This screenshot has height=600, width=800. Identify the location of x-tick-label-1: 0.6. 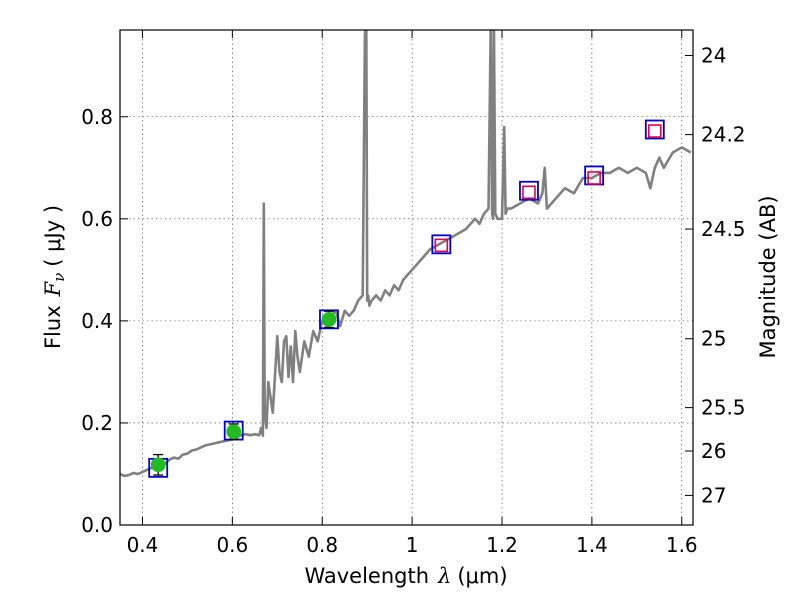
(232, 545).